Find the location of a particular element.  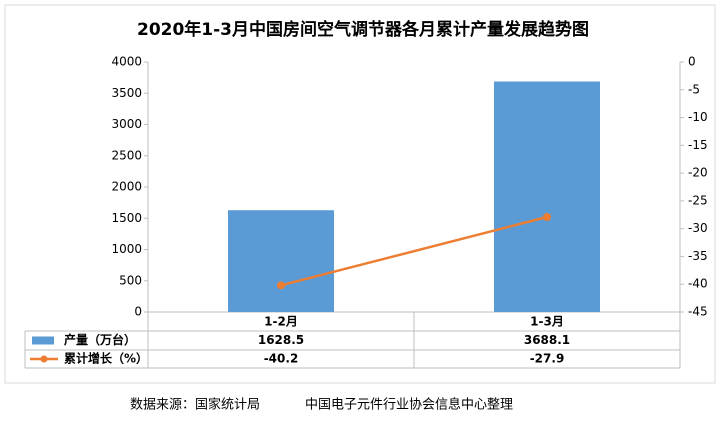

y2-tick-label: -35 is located at coordinates (698, 256).